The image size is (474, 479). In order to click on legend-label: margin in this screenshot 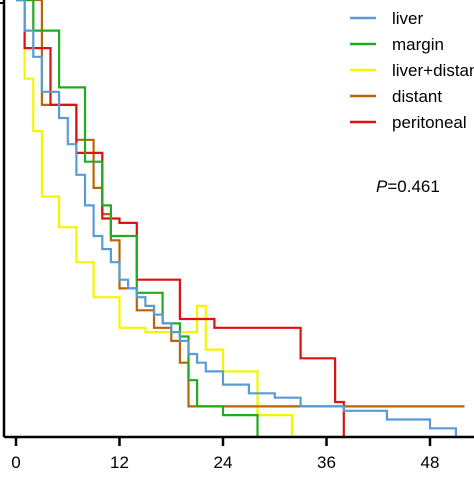, I will do `click(418, 44)`.